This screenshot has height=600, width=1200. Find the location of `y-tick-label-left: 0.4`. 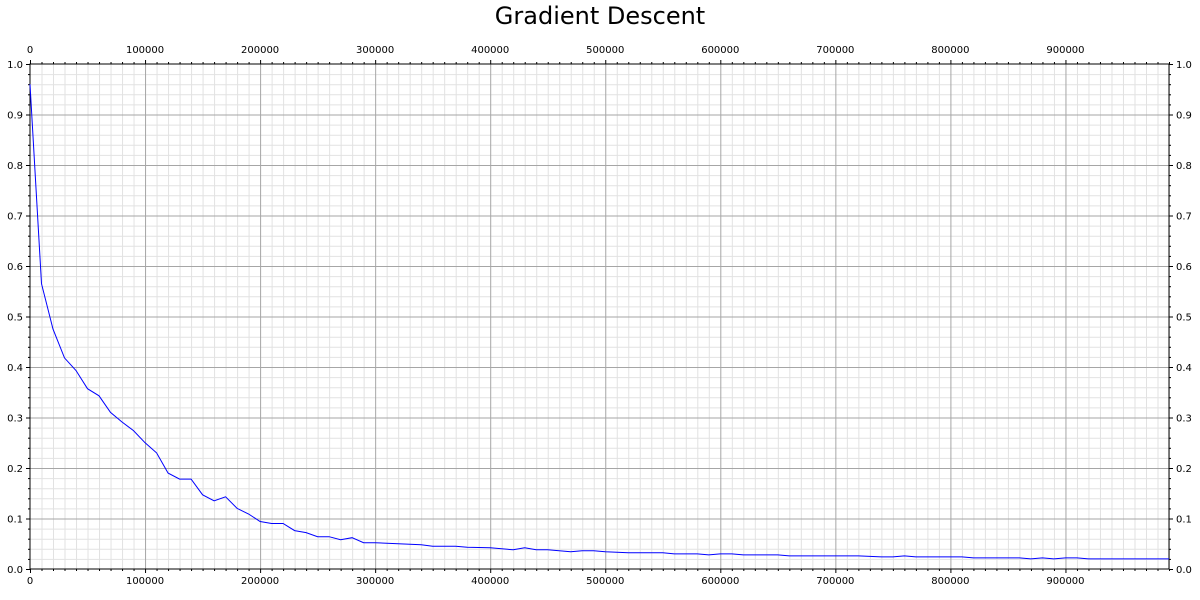

y-tick-label-left: 0.4 is located at coordinates (15, 368).